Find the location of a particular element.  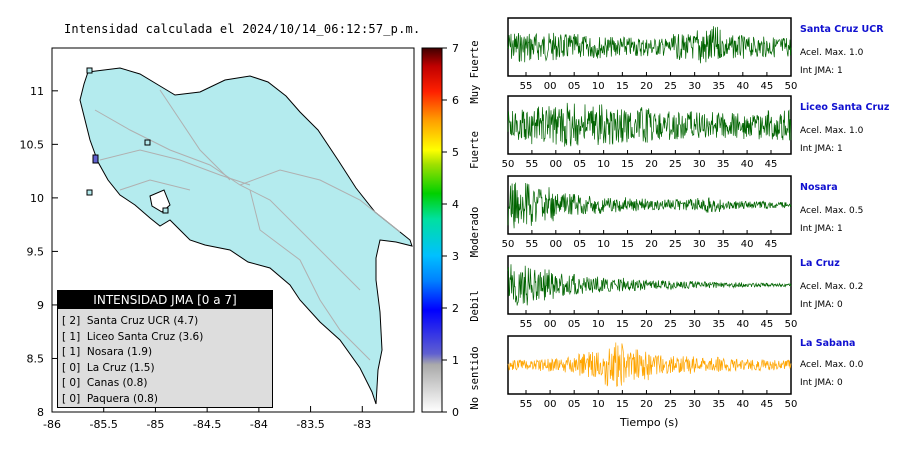

colorbar-category-label: Fuerte is located at coordinates (475, 150).